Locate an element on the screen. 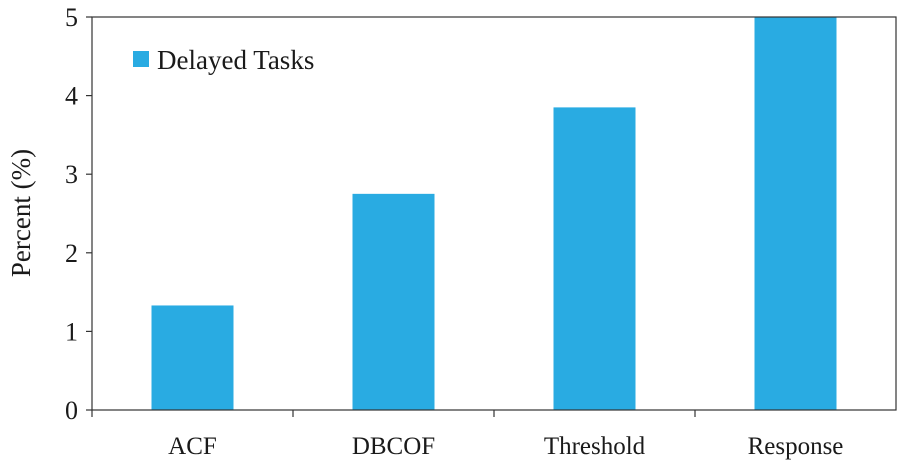  x-tick-label-acf: ACF is located at coordinates (192, 446).